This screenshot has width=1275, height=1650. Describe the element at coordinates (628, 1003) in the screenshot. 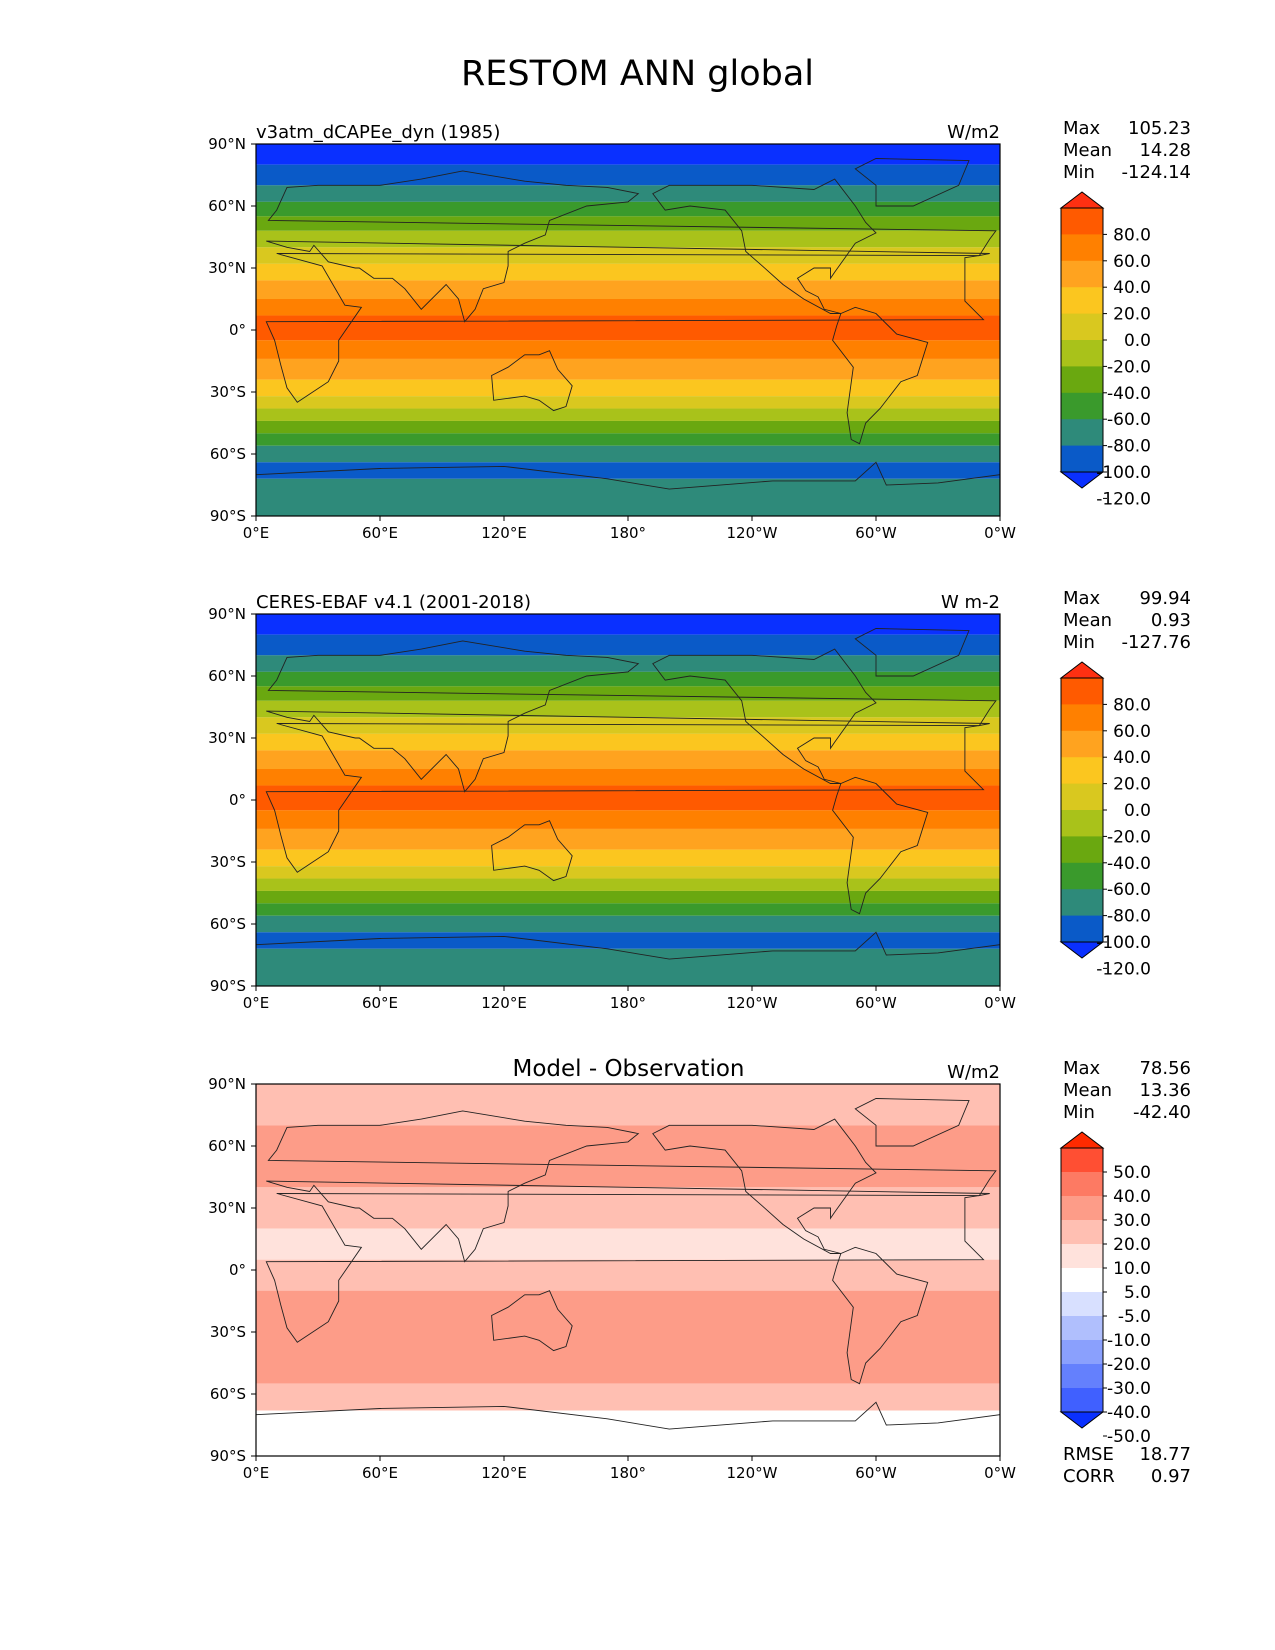

I see `lon-tick-label: 180°` at that location.